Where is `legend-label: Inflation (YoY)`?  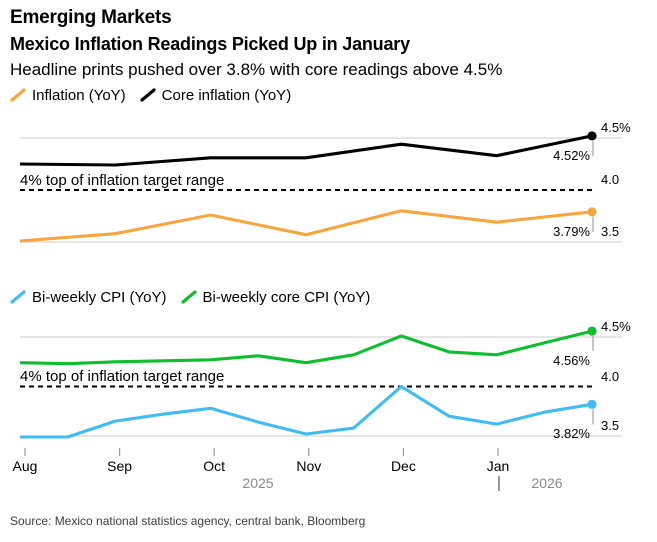 legend-label: Inflation (YoY) is located at coordinates (79, 95).